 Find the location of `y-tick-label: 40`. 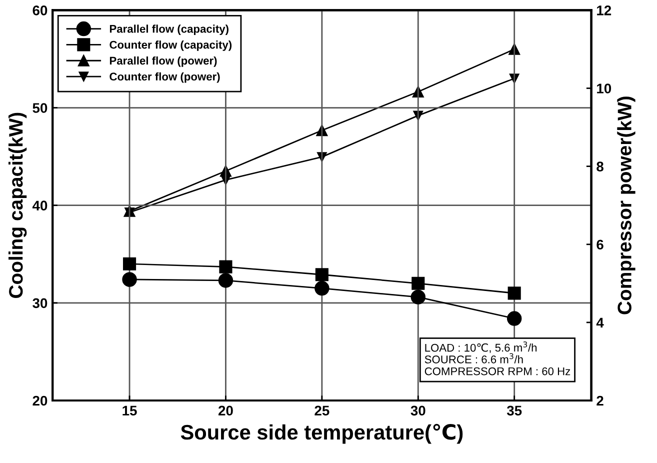

y-tick-label: 40 is located at coordinates (40, 205).